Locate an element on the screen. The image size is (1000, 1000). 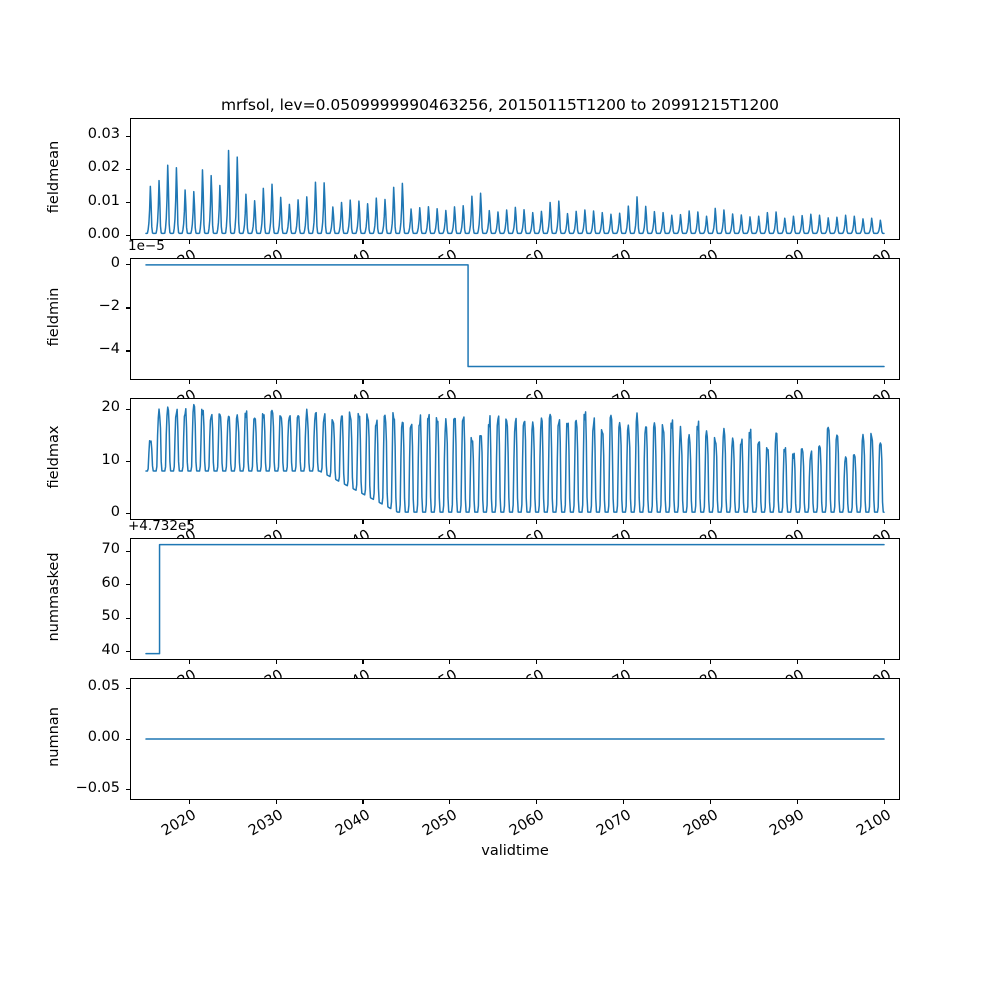
y-tick-label-nummasked: 60 is located at coordinates (110, 582).